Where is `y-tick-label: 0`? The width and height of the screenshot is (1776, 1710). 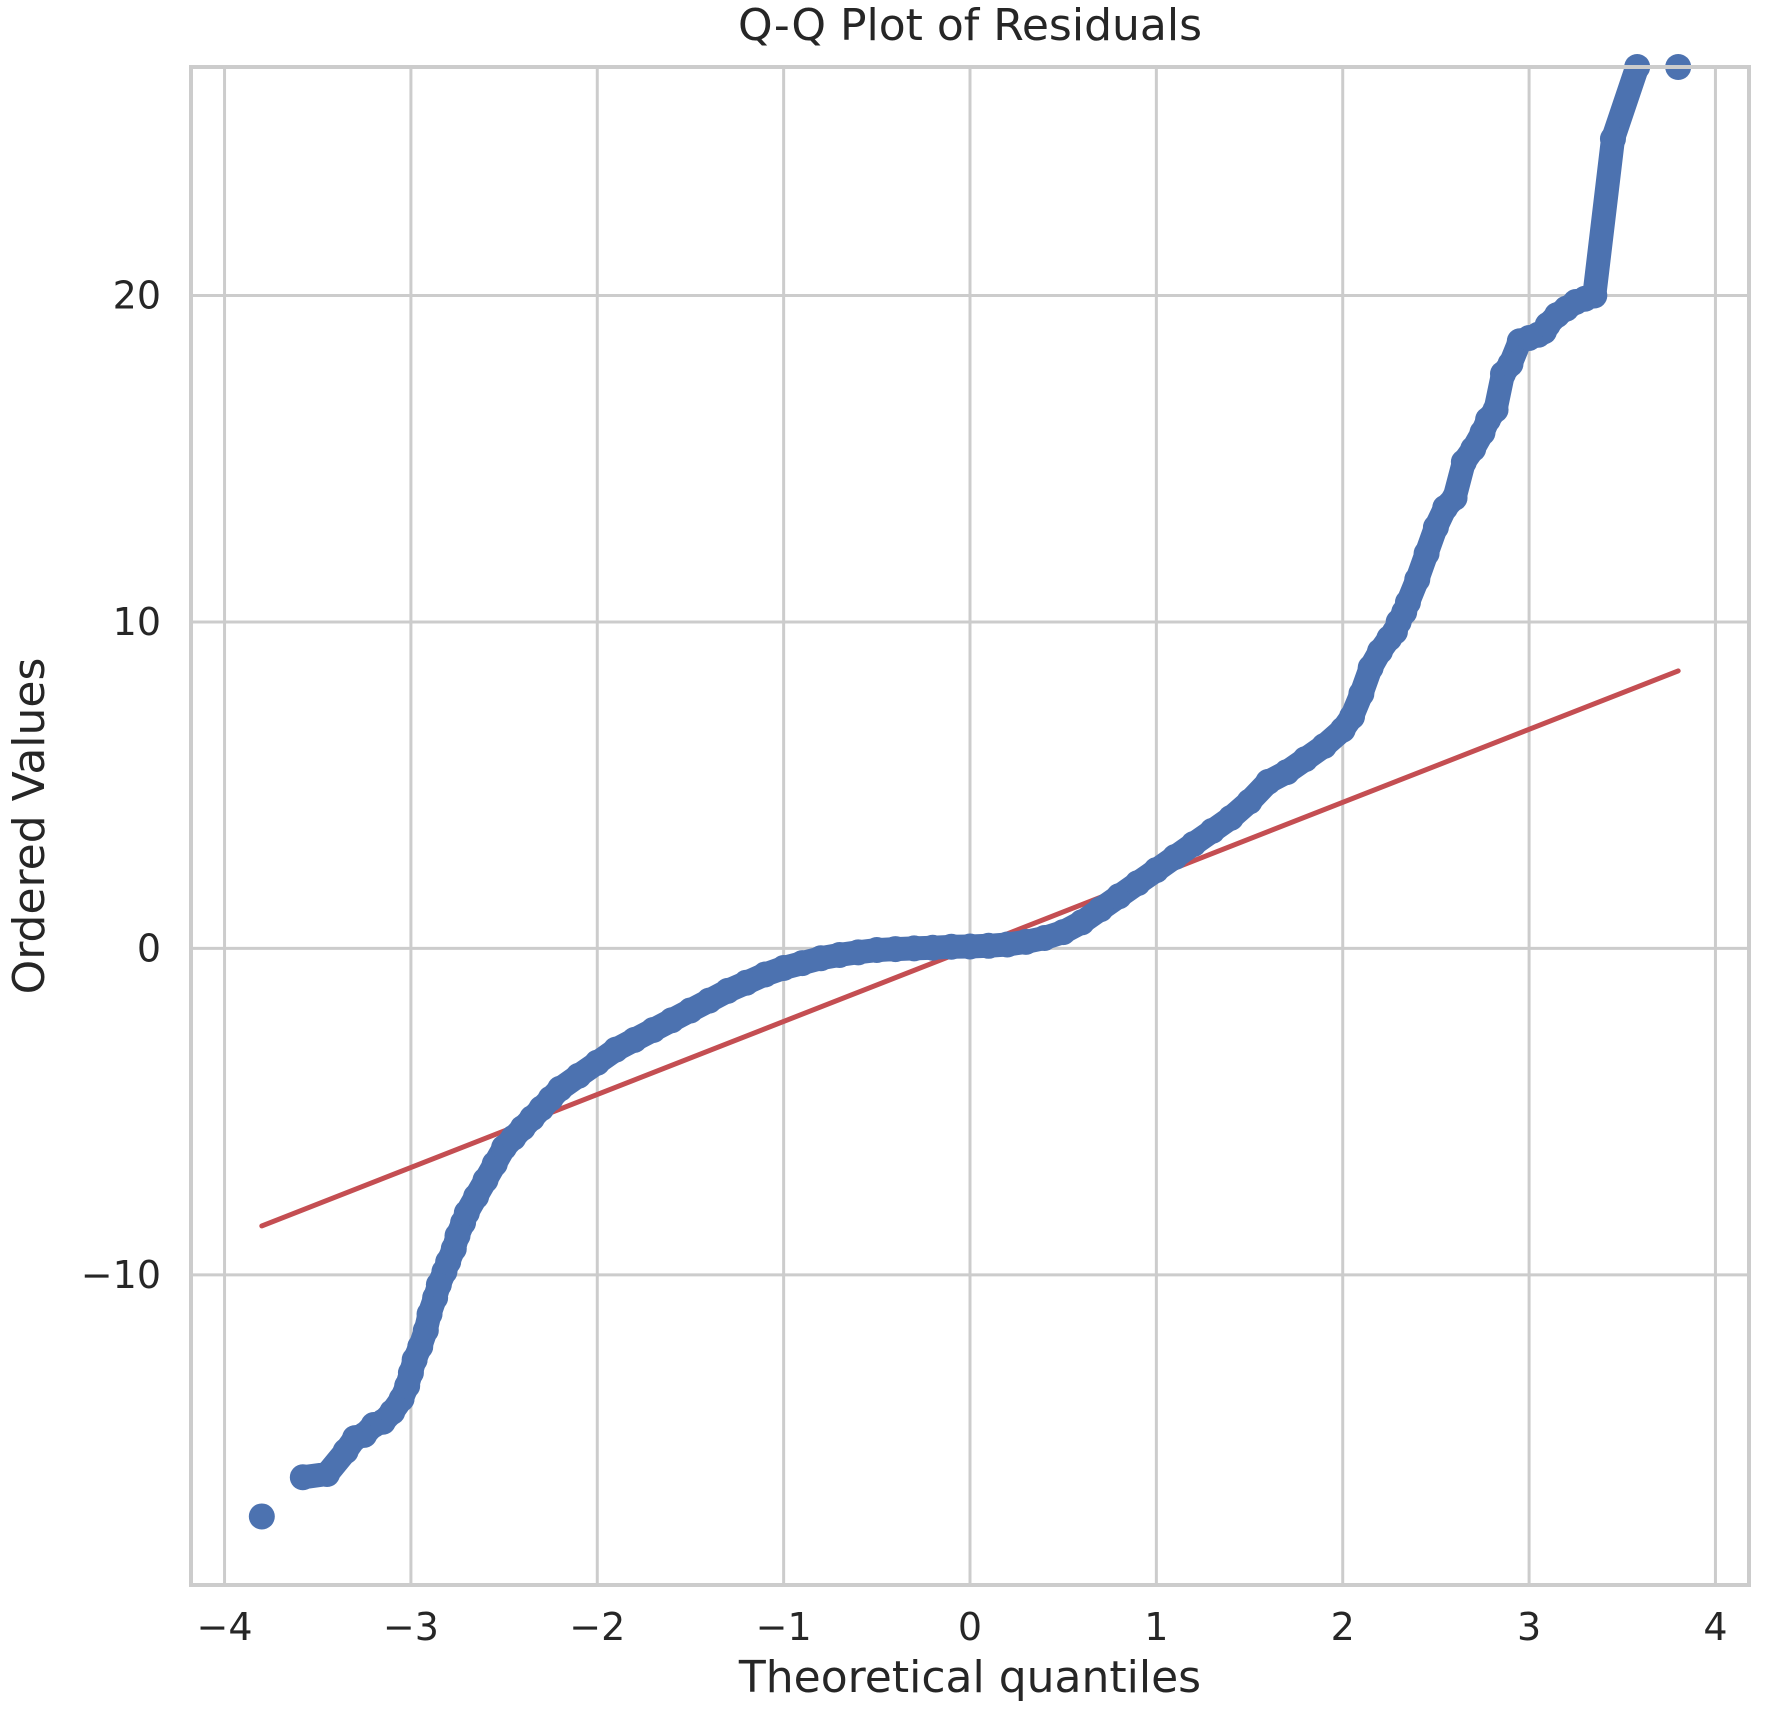 y-tick-label: 0 is located at coordinates (149, 948).